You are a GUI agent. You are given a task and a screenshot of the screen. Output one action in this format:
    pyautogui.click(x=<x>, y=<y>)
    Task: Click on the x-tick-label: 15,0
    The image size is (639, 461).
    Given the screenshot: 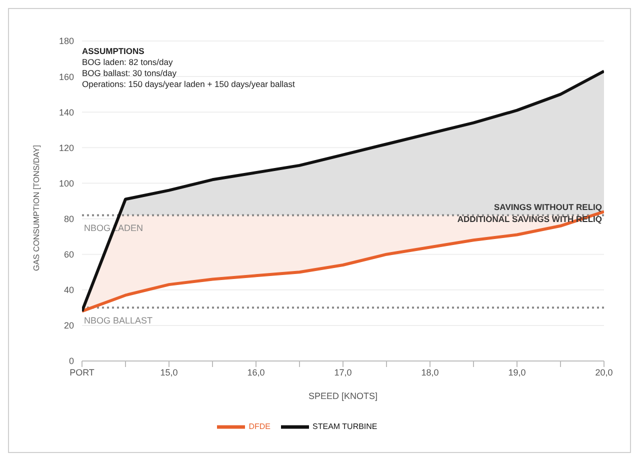 What is the action you would take?
    pyautogui.click(x=169, y=372)
    